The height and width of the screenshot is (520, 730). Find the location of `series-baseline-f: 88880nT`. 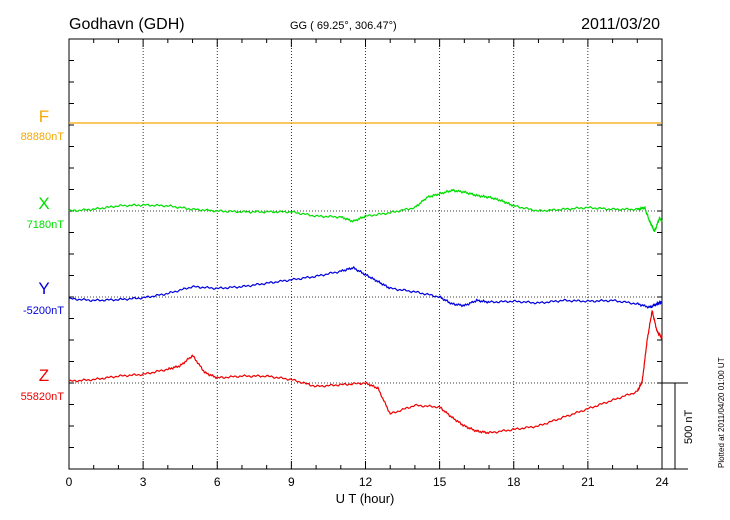

series-baseline-f: 88880nT is located at coordinates (43, 137).